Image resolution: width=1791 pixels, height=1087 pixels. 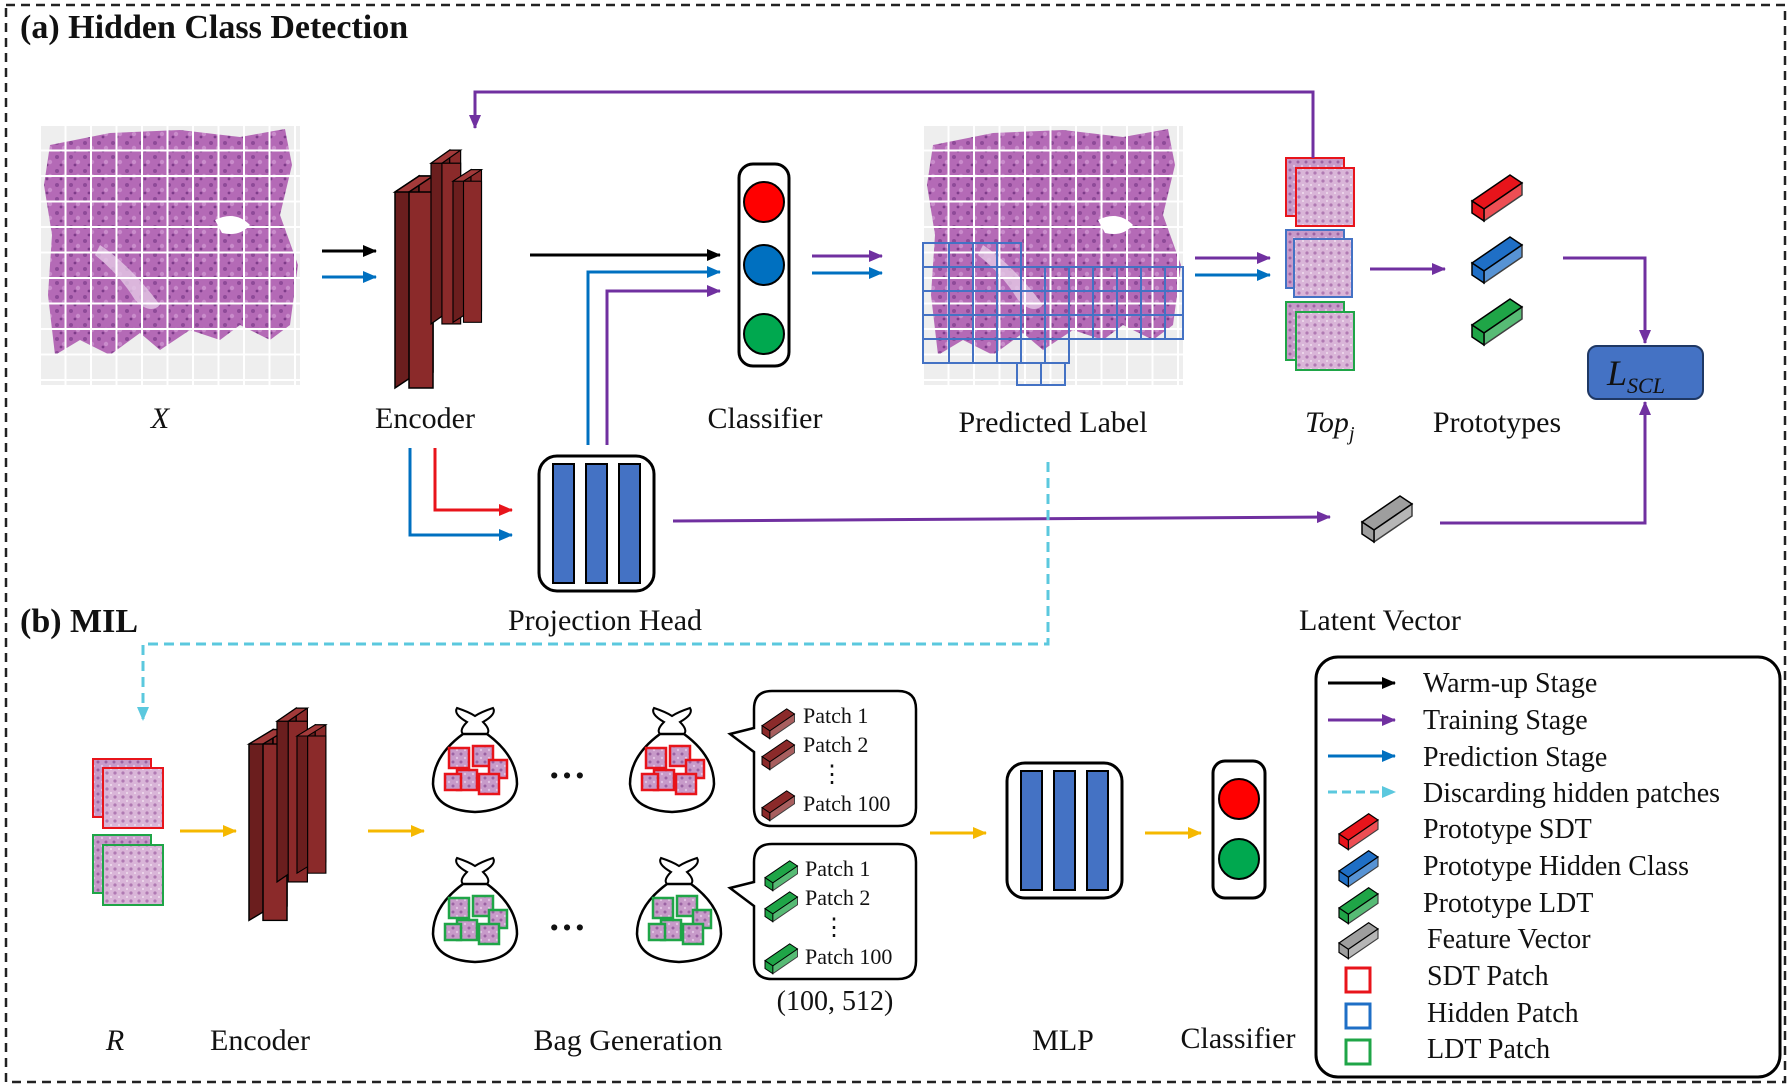 I want to click on callout-bottom-patch-2: Patch 2, so click(x=837, y=897).